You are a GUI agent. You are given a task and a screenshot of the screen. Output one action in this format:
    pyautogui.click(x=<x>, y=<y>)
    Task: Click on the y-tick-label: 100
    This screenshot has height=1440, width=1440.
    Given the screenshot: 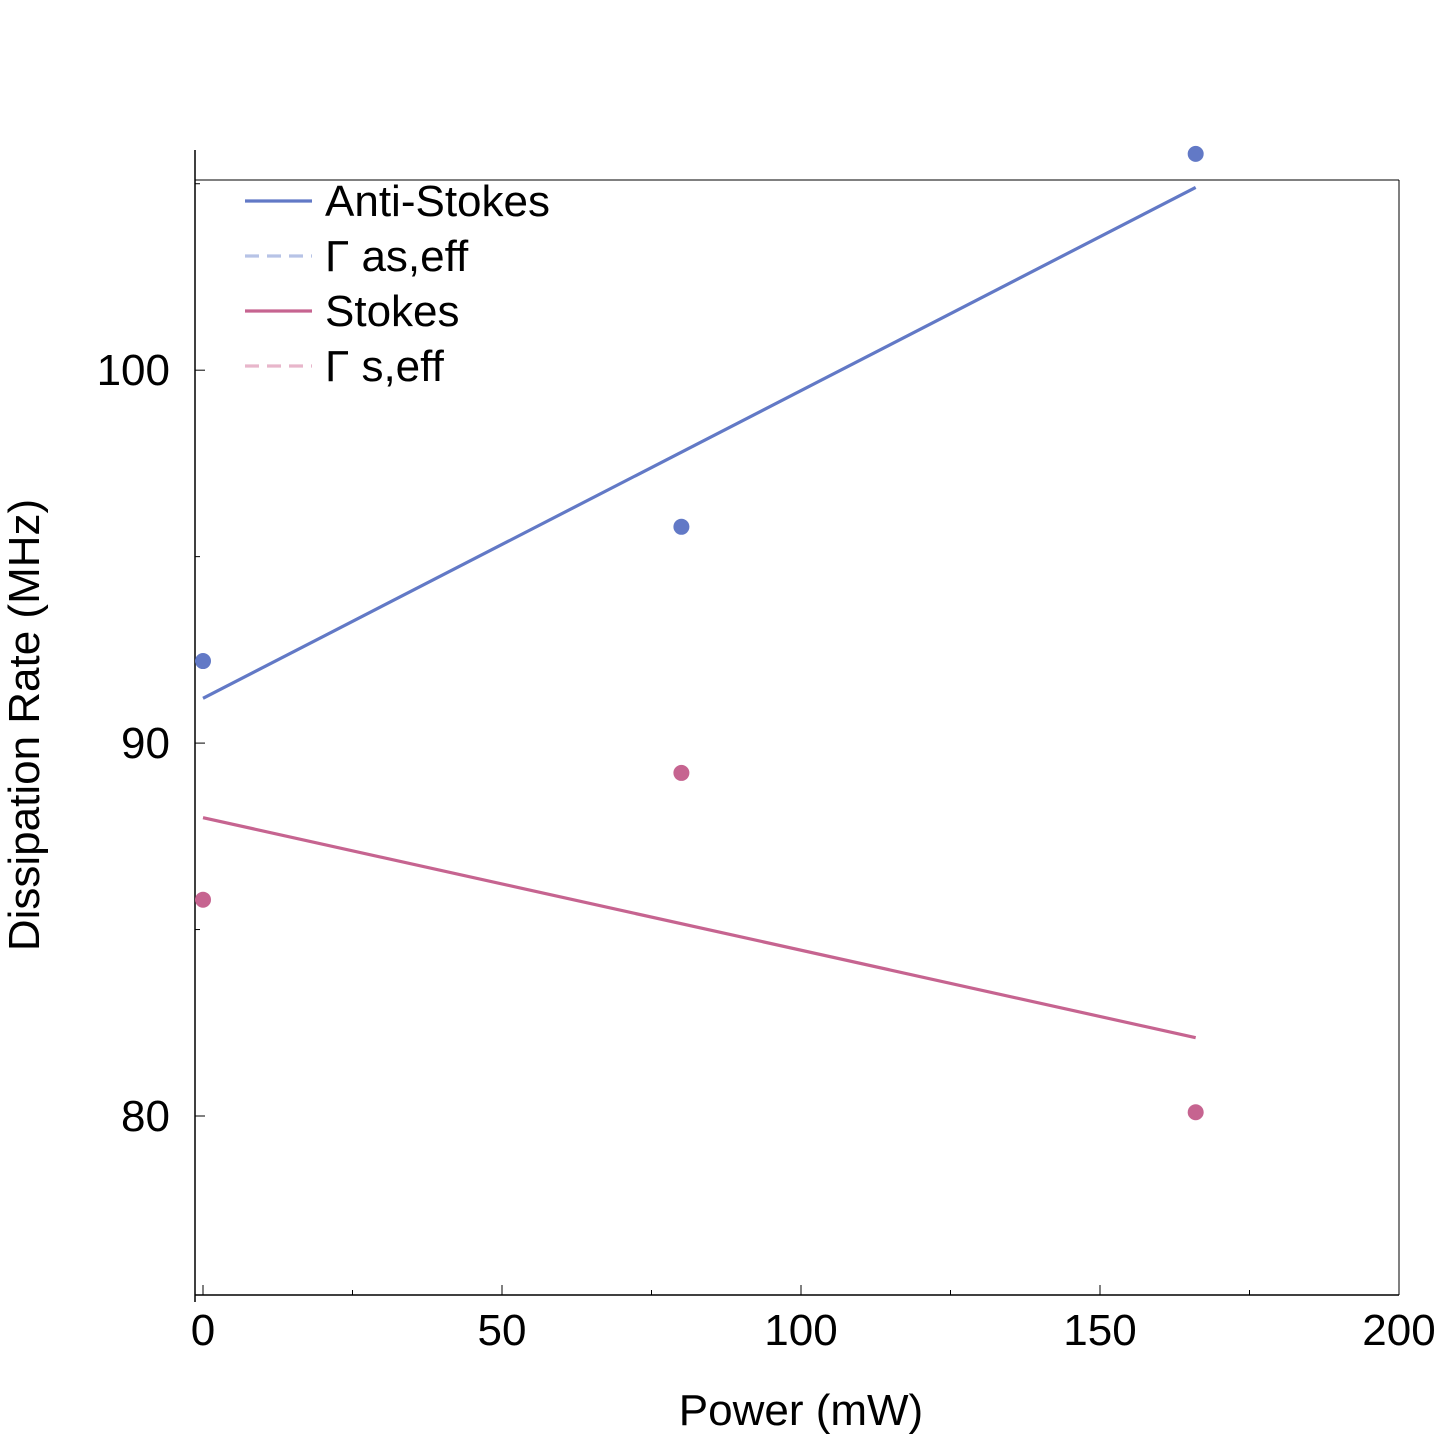 What is the action you would take?
    pyautogui.click(x=133, y=370)
    